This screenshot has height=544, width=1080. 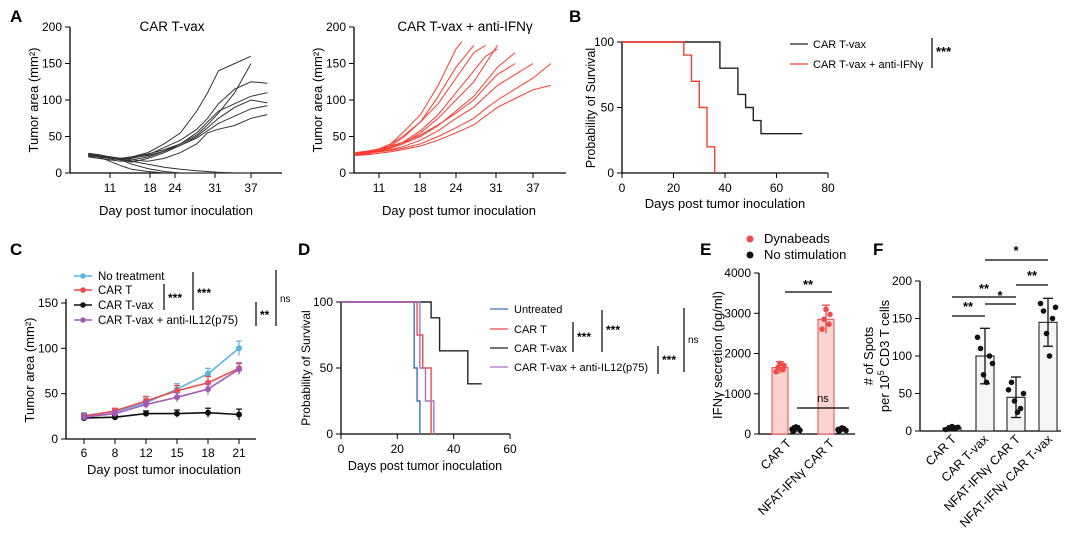 I want to click on c-xtick-label: 21, so click(x=239, y=453).